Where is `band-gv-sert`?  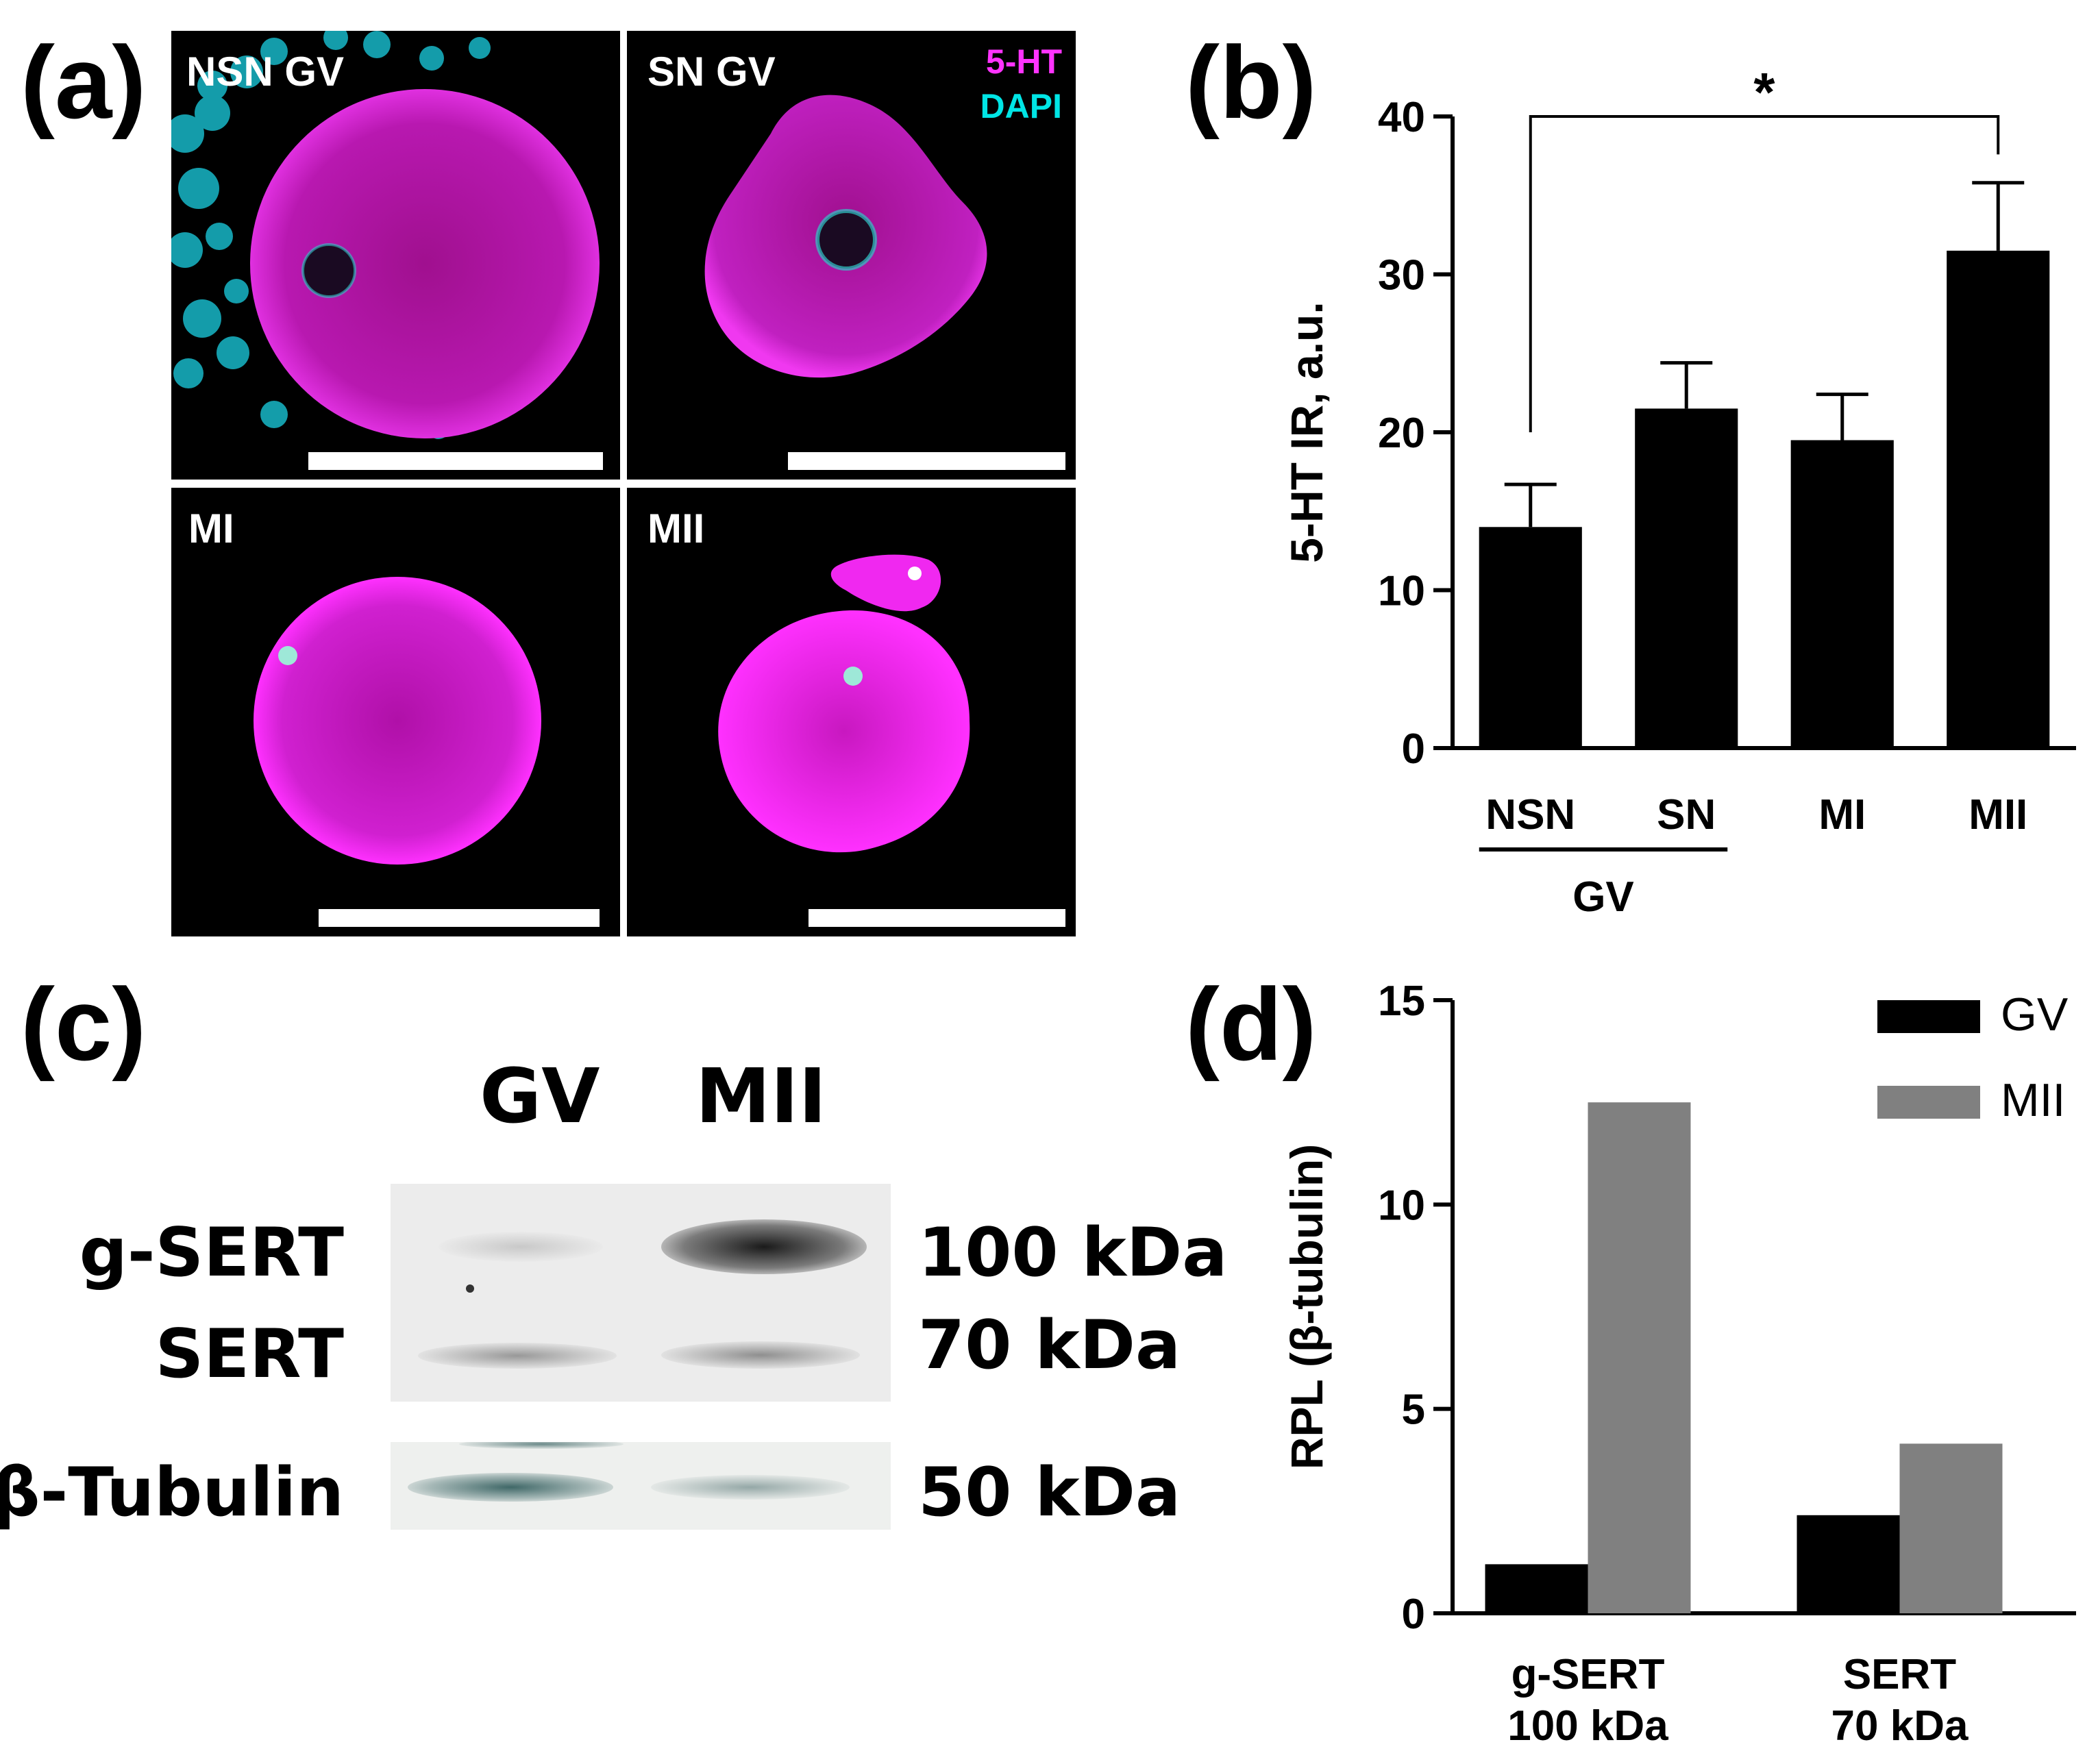 band-gv-sert is located at coordinates (517, 1356).